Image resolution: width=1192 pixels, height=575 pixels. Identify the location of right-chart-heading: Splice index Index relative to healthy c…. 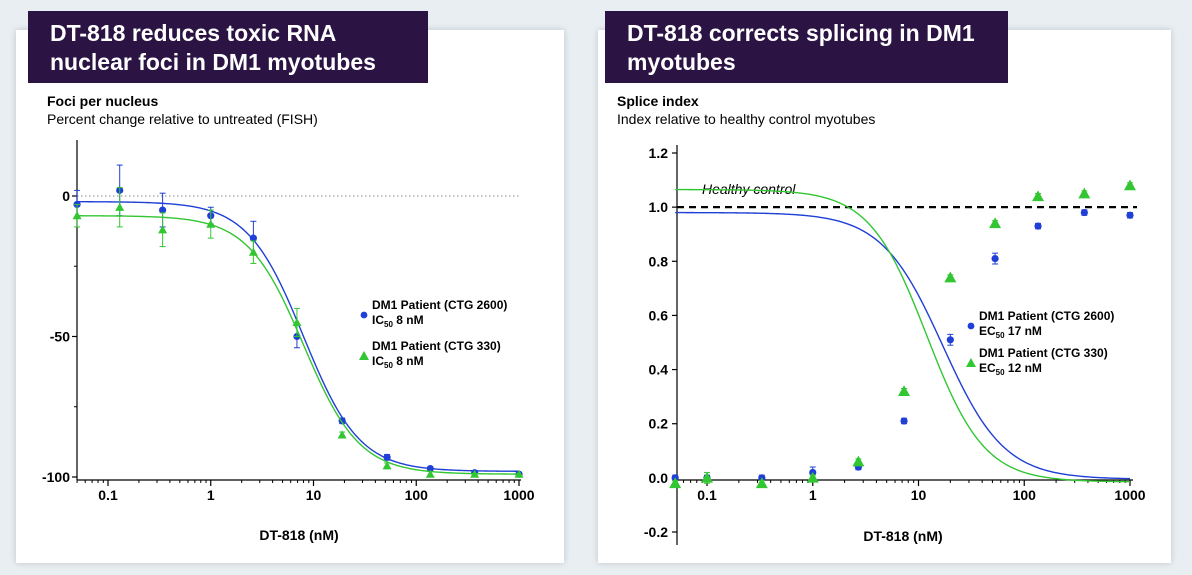
(746, 110).